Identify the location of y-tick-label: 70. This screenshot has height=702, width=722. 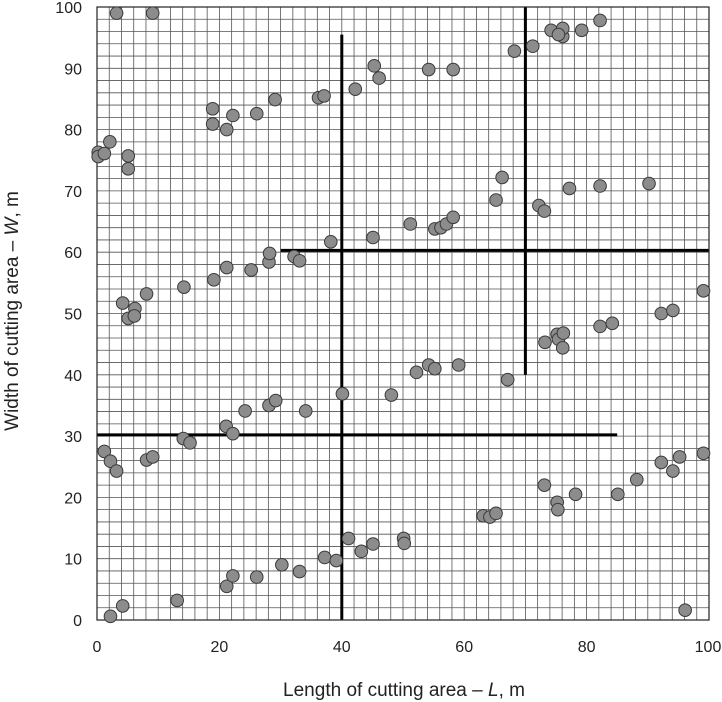
(73, 192).